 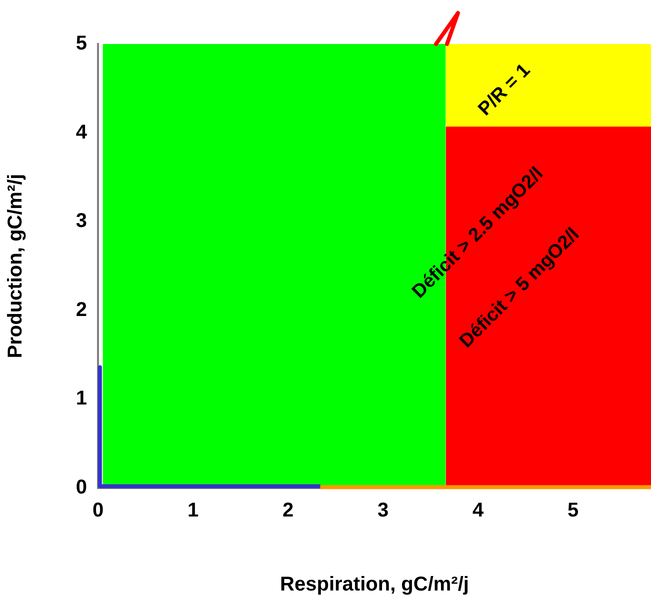 I want to click on x-tick-label: 3, so click(x=383, y=511).